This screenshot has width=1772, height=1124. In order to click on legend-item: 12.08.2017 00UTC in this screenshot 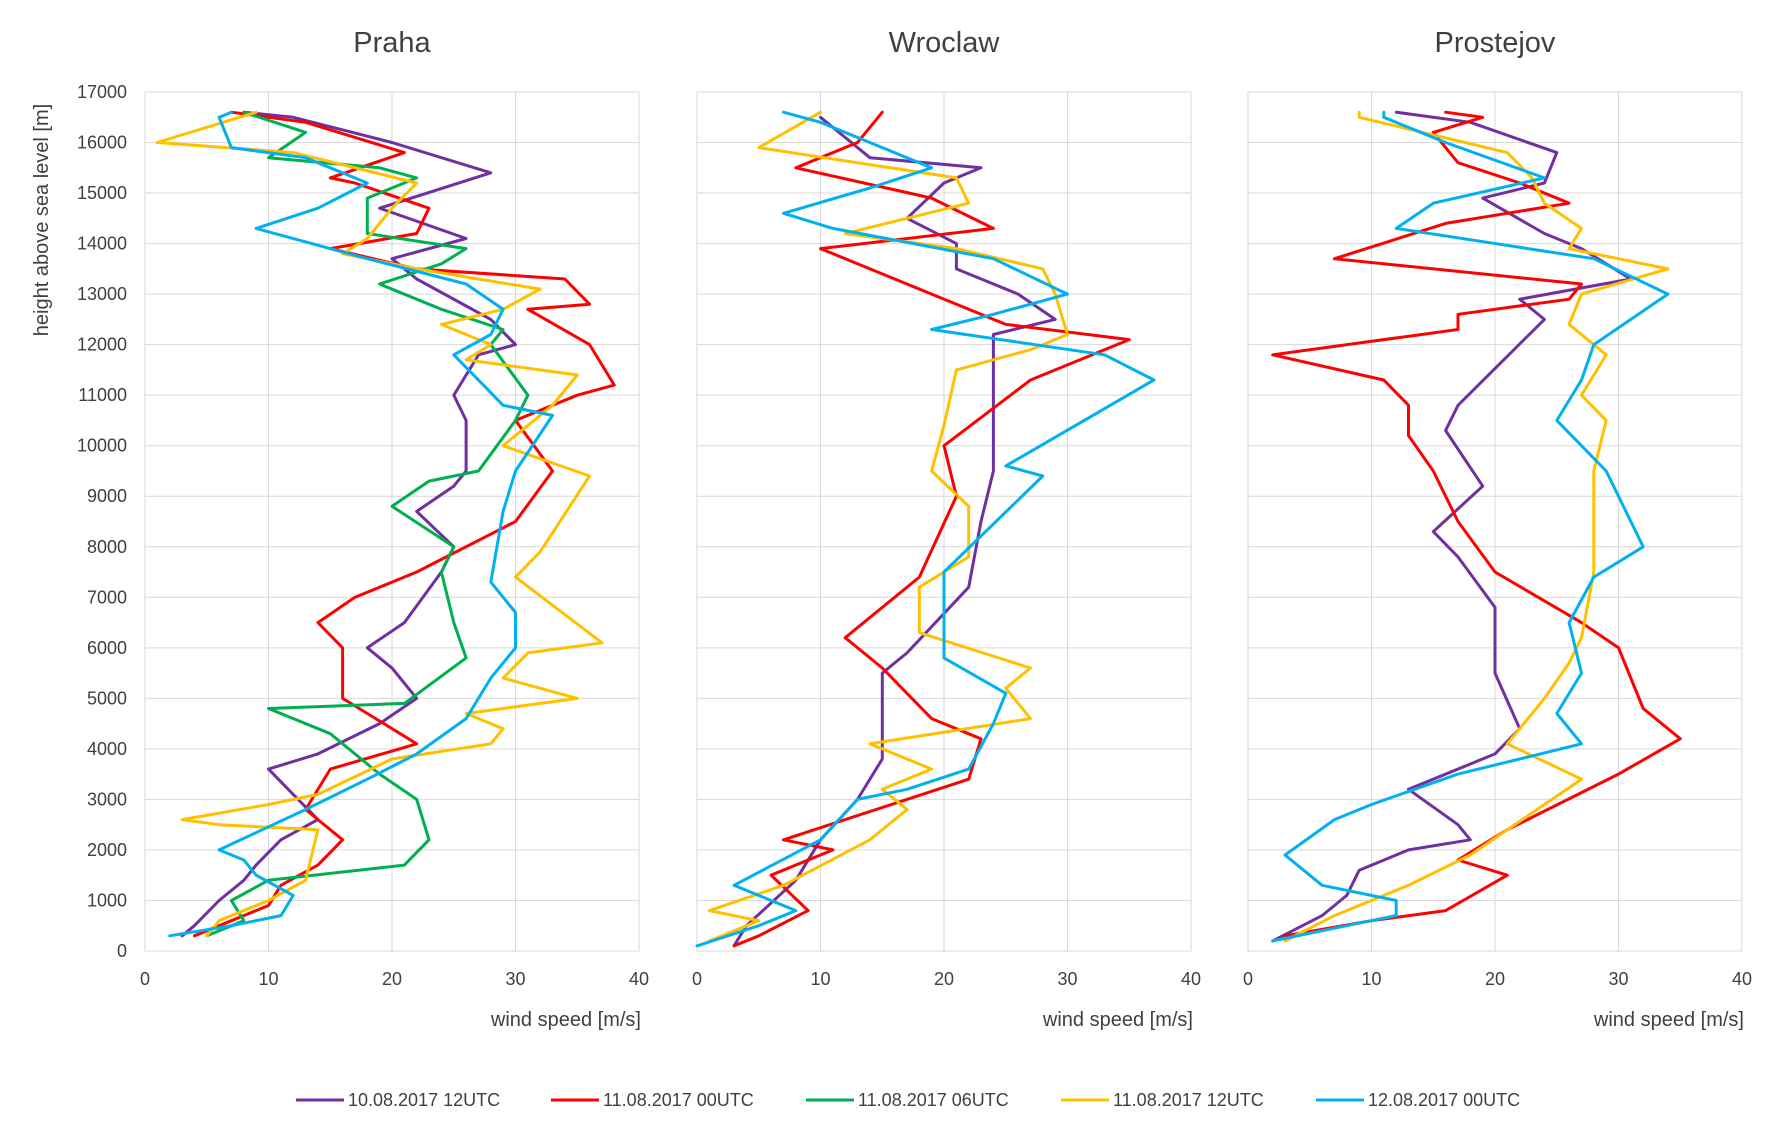, I will do `click(1418, 1100)`.